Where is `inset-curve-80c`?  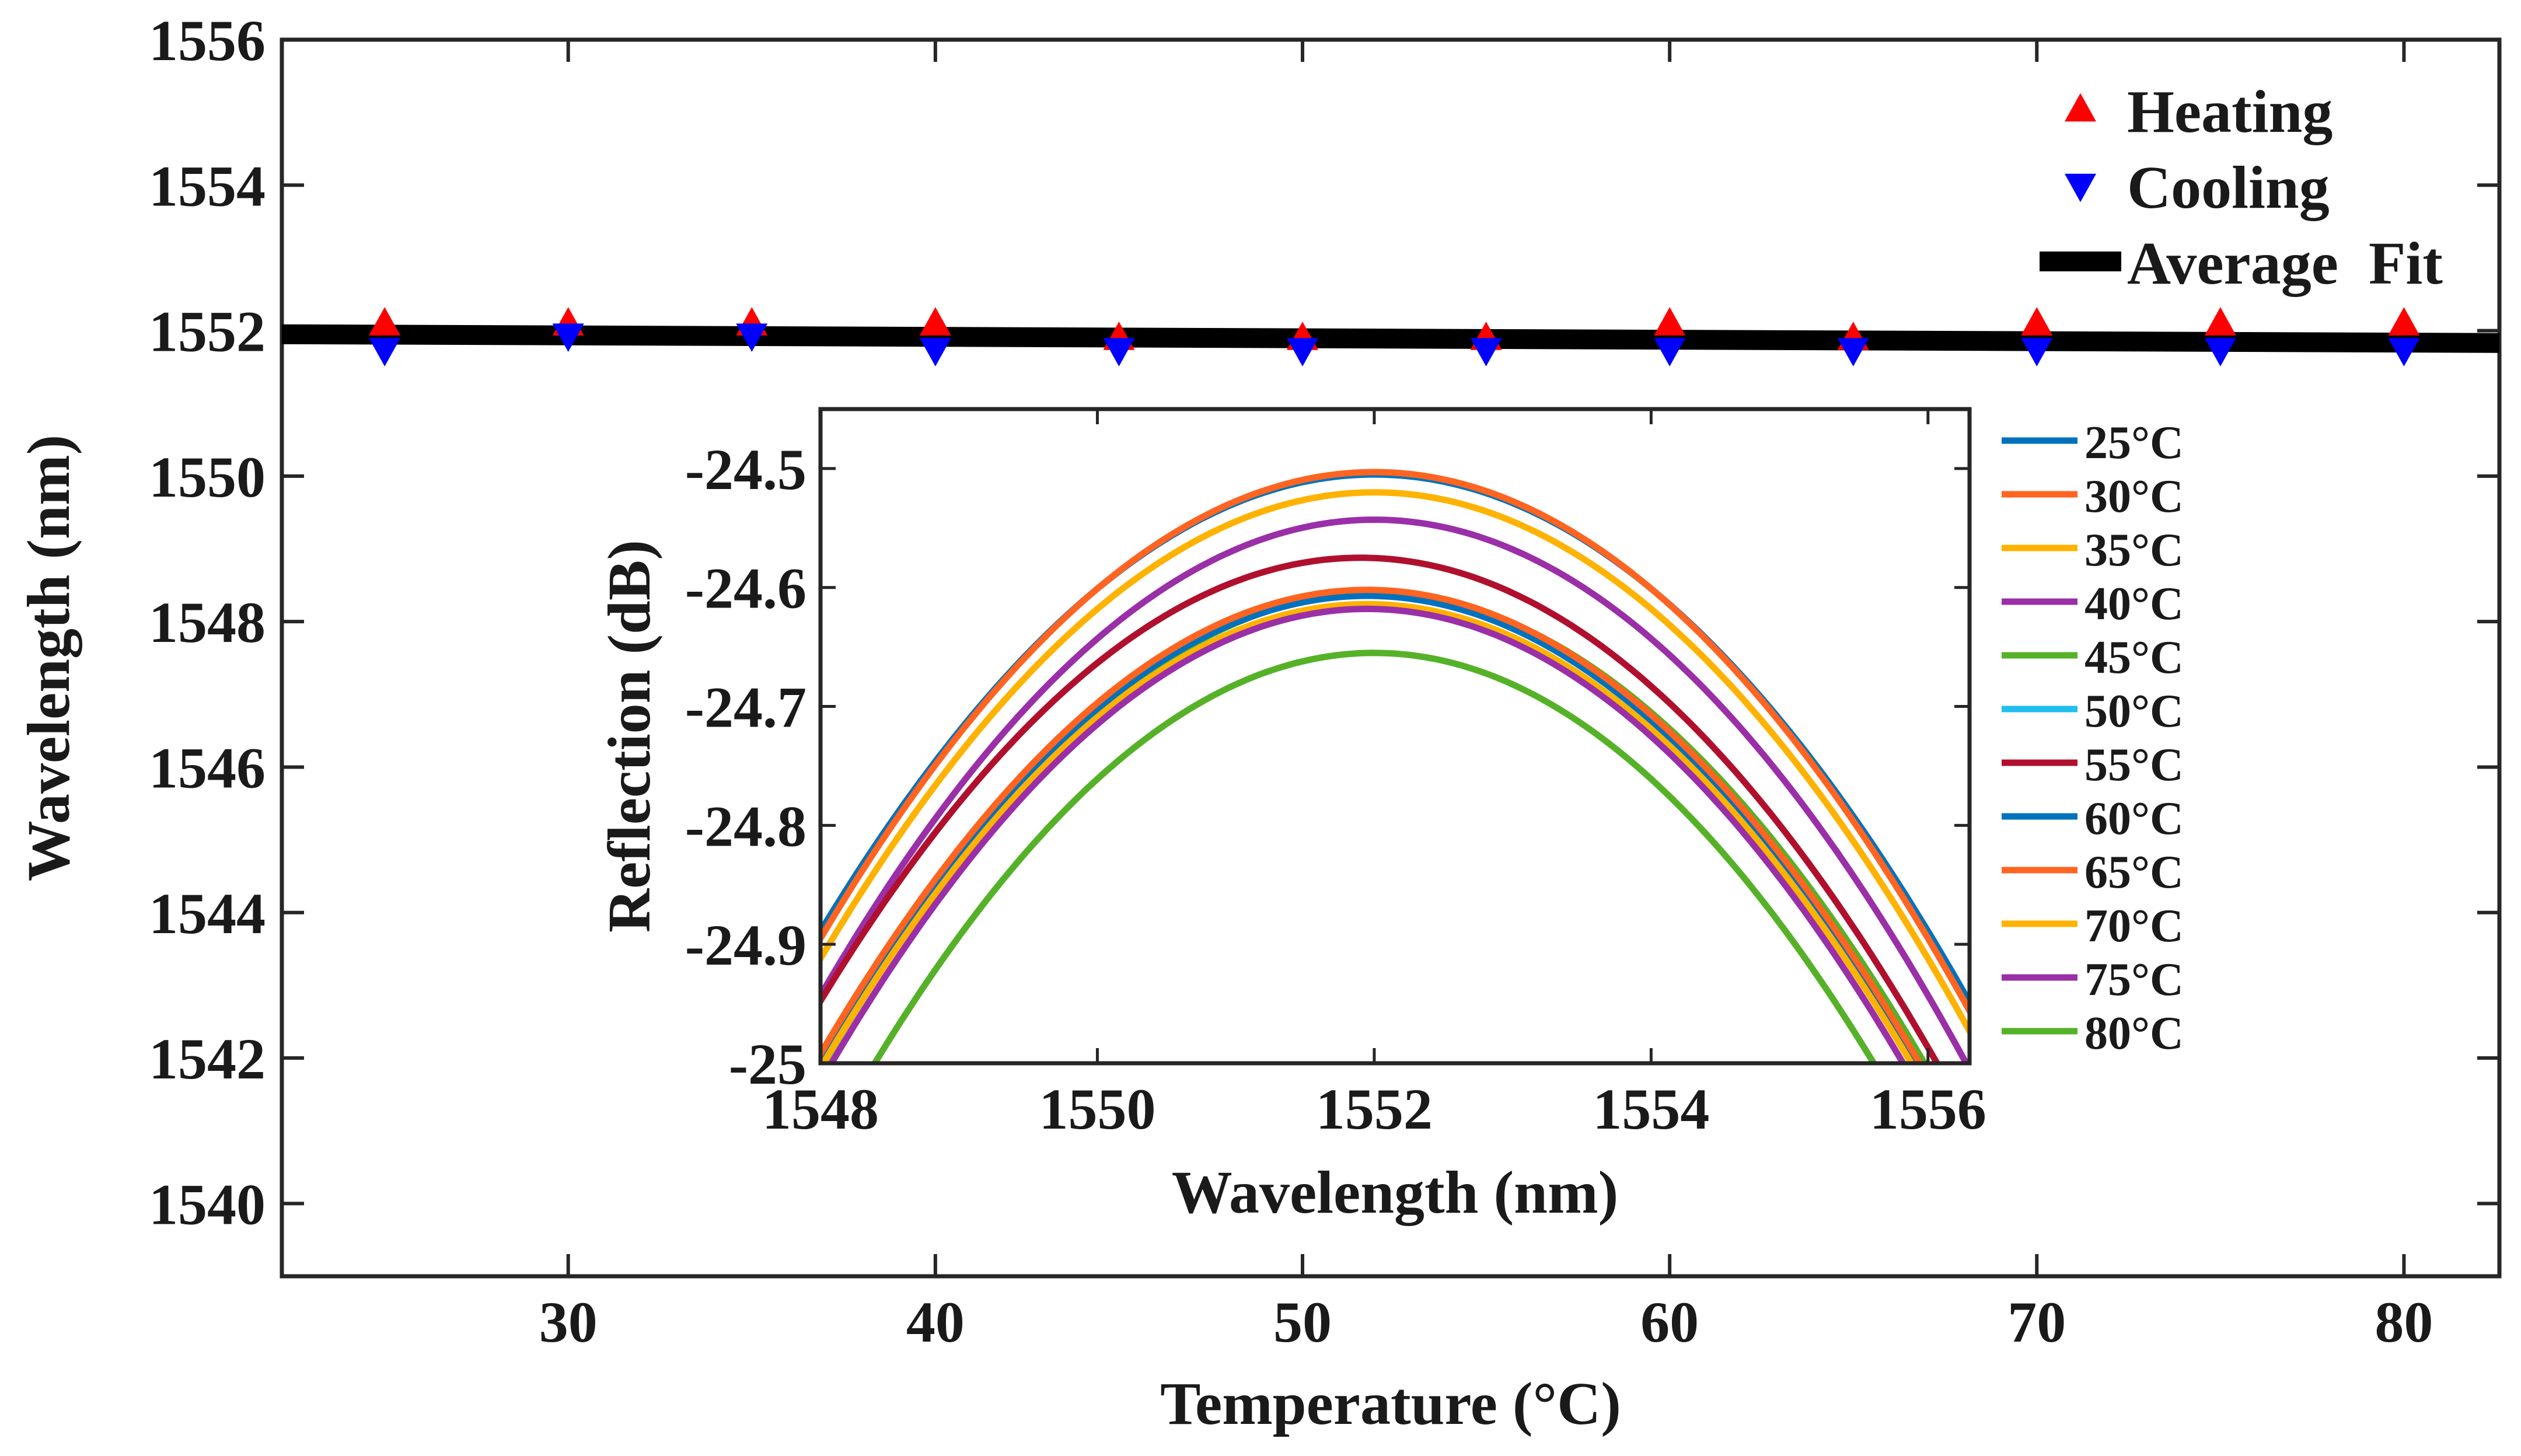
inset-curve-80c is located at coordinates (1374, 856).